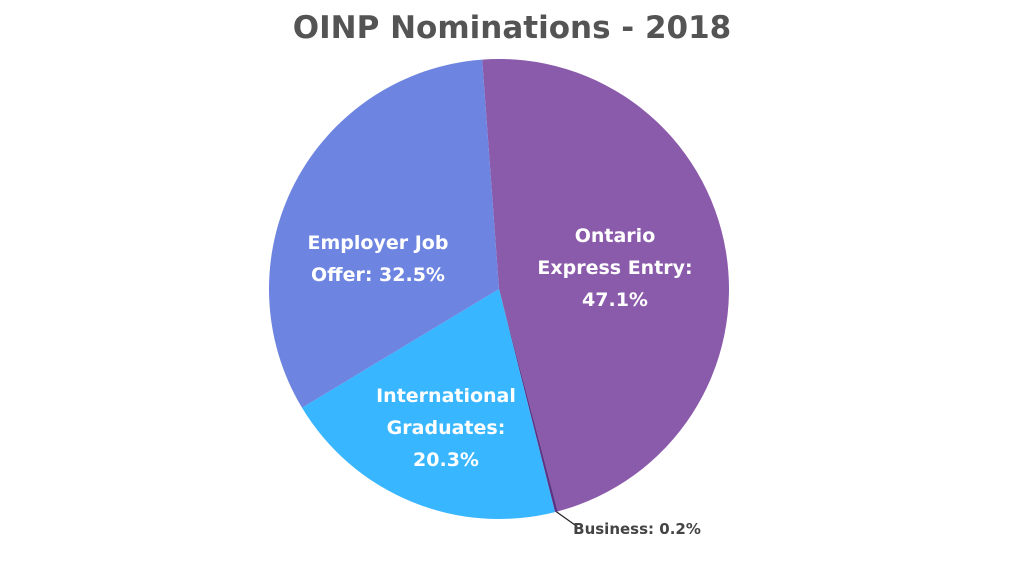  Describe the element at coordinates (446, 428) in the screenshot. I see `data-label: International Graduates: 20.3%` at that location.